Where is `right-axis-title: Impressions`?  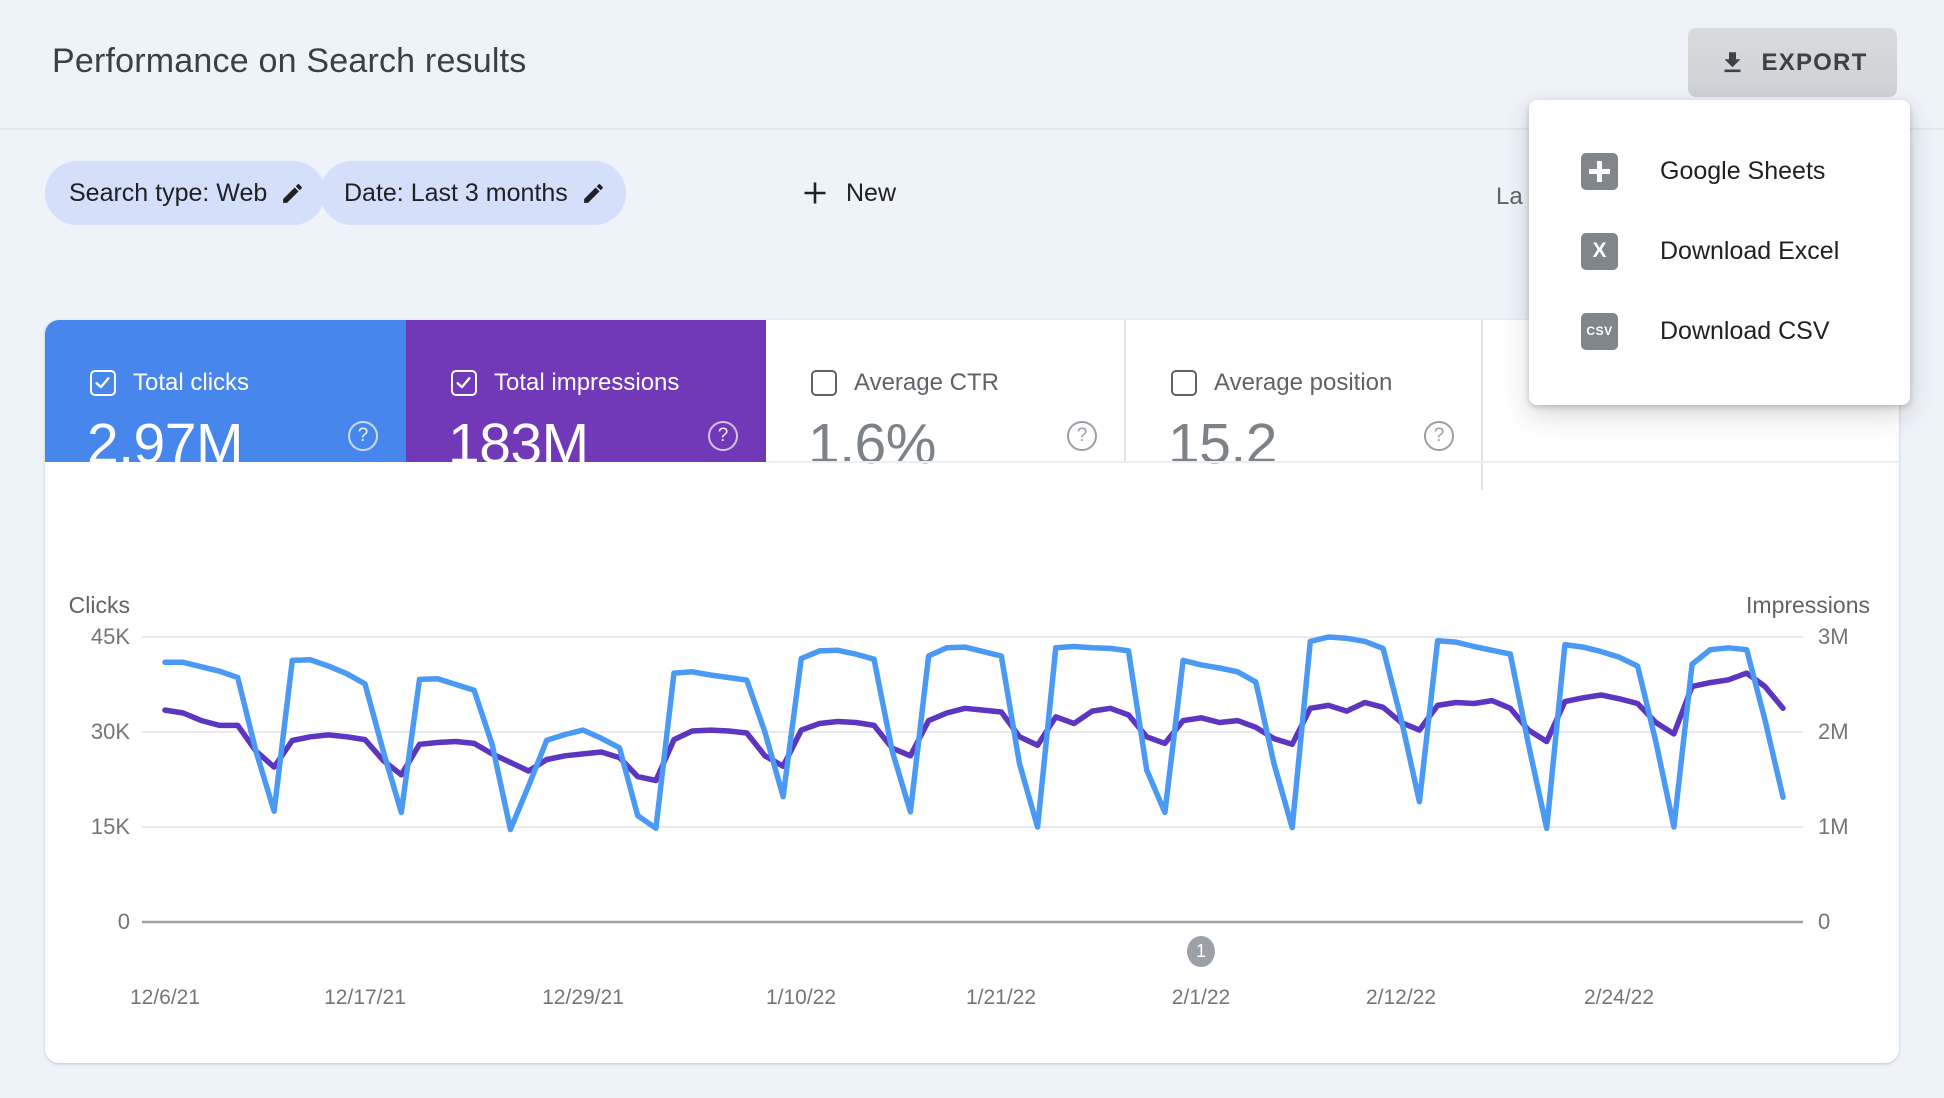 right-axis-title: Impressions is located at coordinates (1808, 605).